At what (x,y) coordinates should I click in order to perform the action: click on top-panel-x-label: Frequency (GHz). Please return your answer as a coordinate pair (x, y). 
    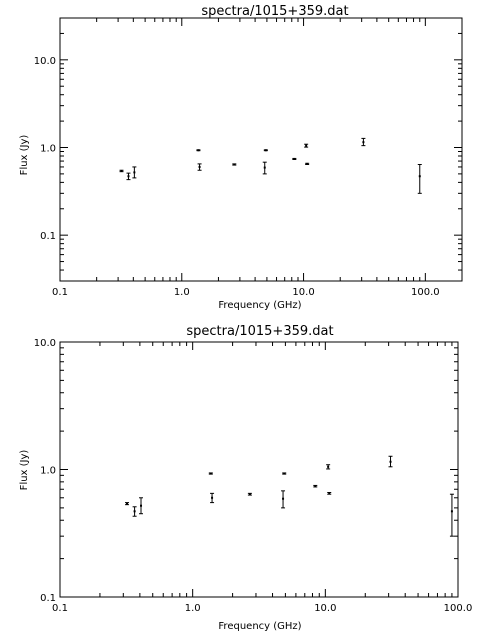
    Looking at the image, I should click on (259, 305).